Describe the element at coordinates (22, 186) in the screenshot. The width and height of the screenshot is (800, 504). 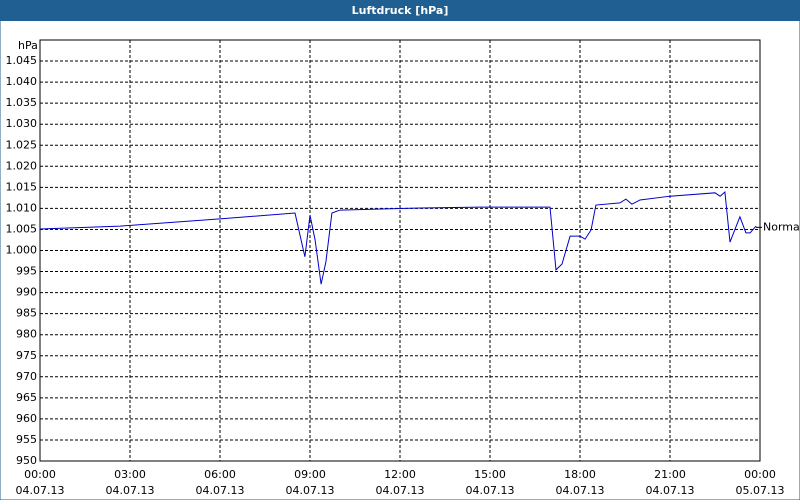
I see `y-tick-label: 1.015` at that location.